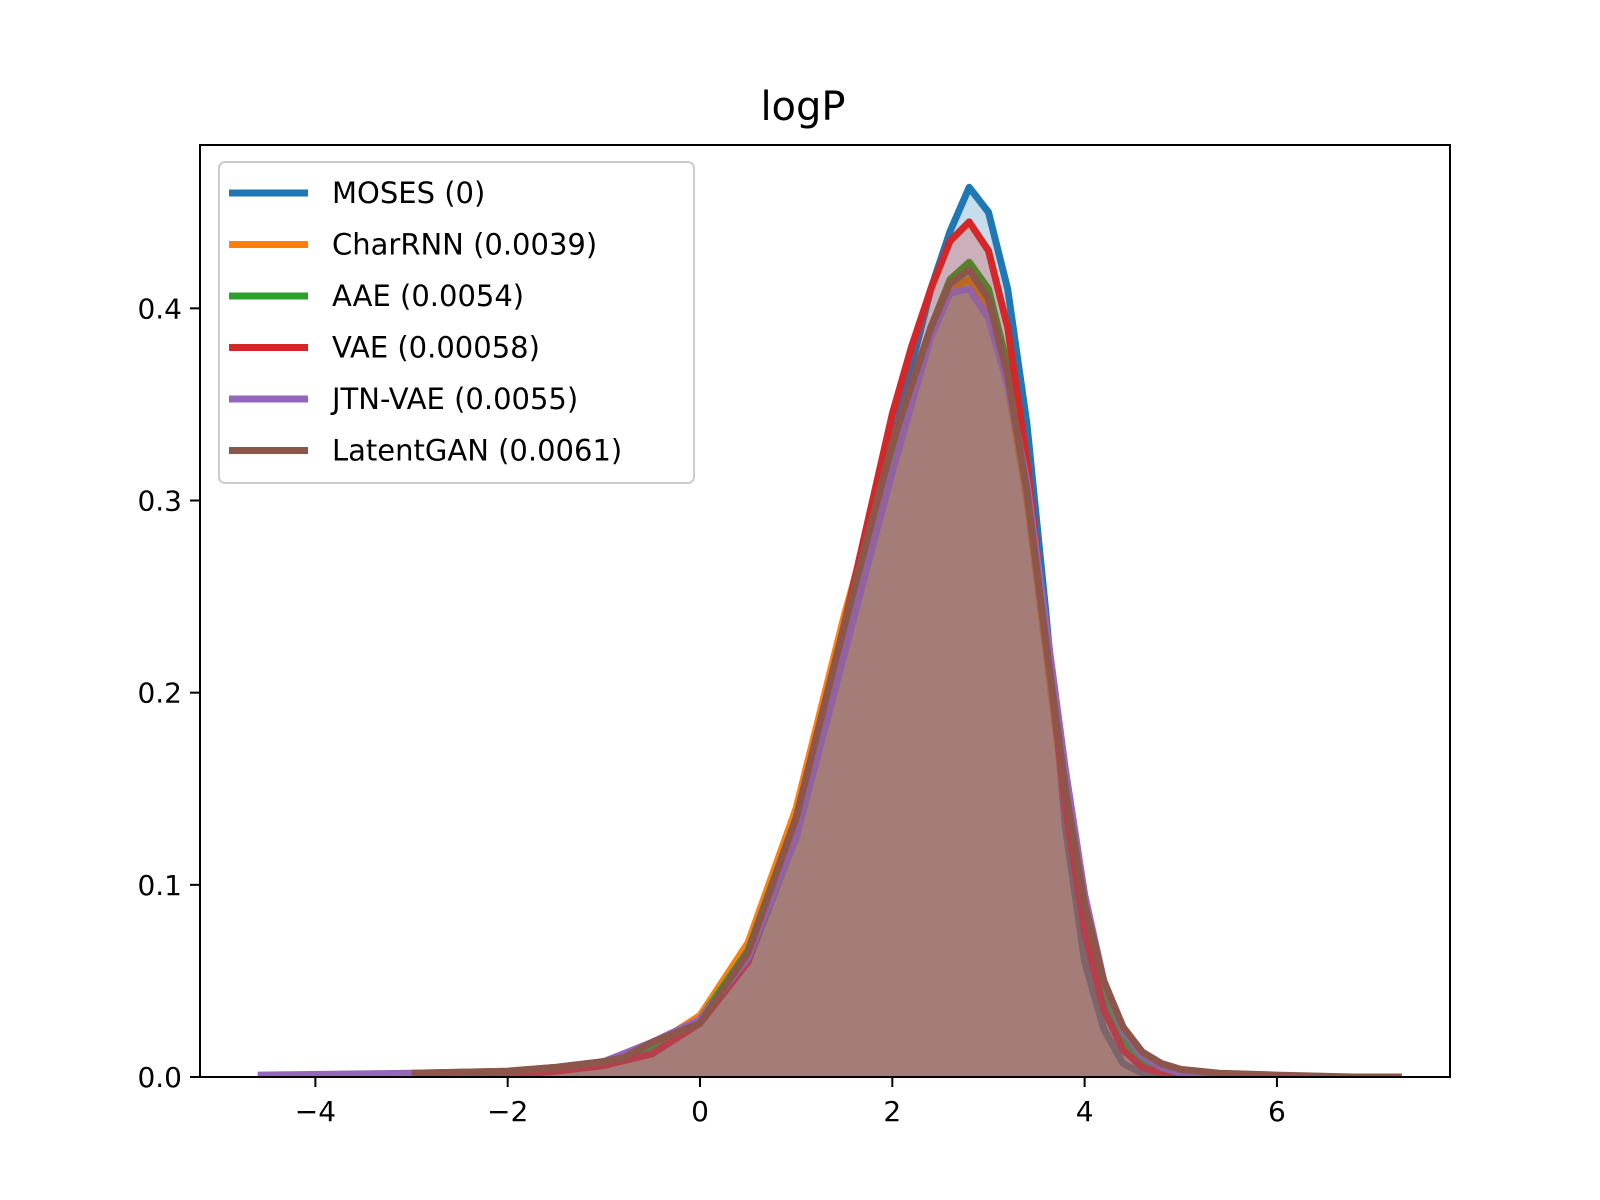 The height and width of the screenshot is (1200, 1600). What do you see at coordinates (428, 296) in the screenshot?
I see `legend-label-aae: AAE (0.0054)` at bounding box center [428, 296].